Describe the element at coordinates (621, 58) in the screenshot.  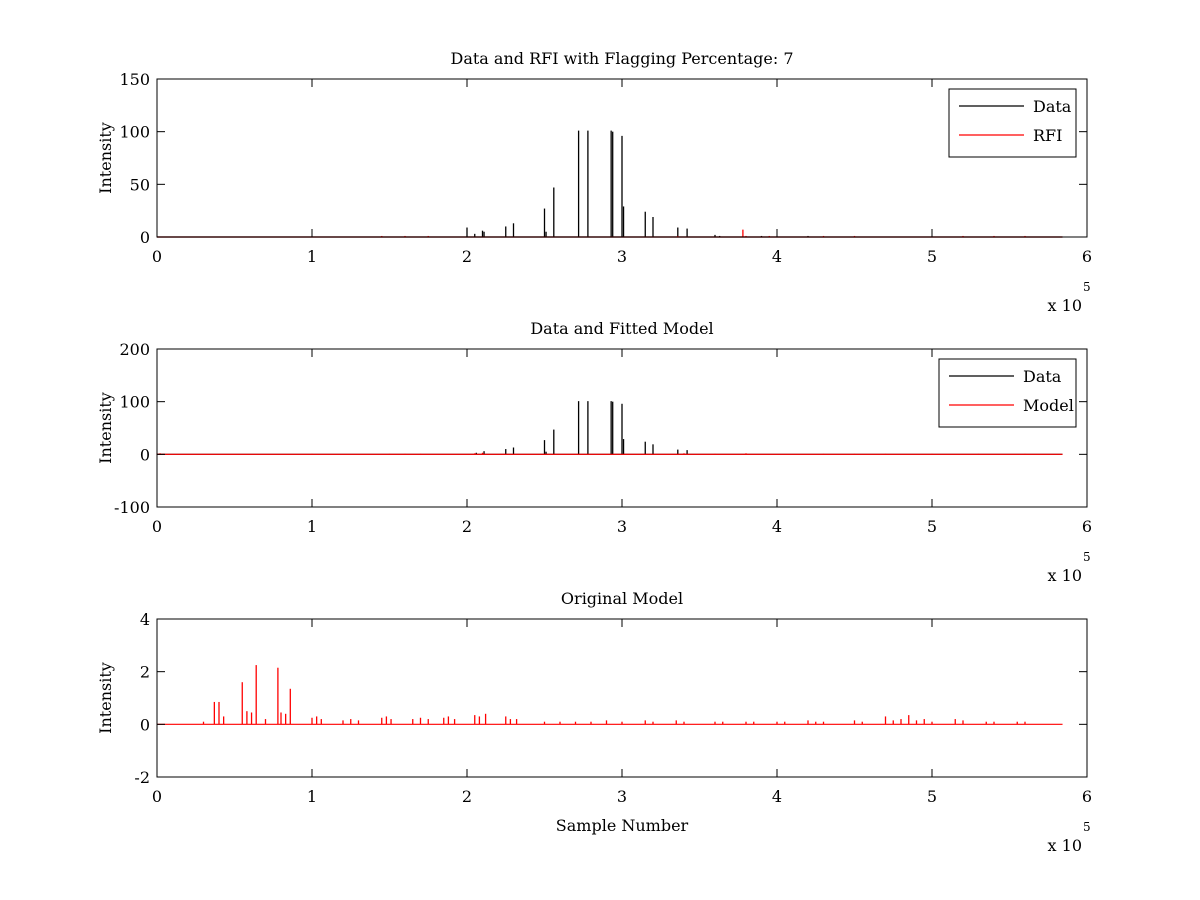
I see `chart-title: Data and RFI with Flagging Percentage: 7` at that location.